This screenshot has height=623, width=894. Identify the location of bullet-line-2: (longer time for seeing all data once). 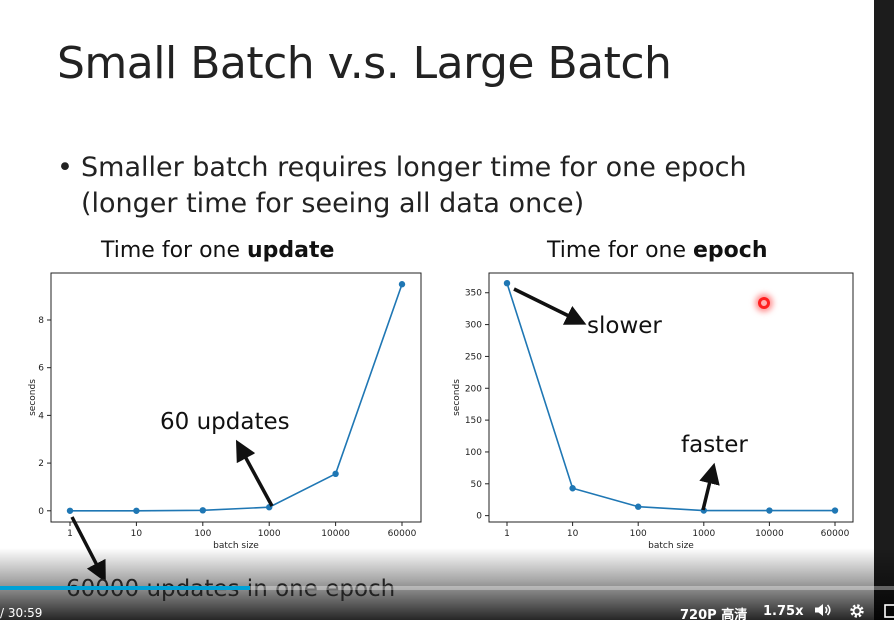
(333, 203).